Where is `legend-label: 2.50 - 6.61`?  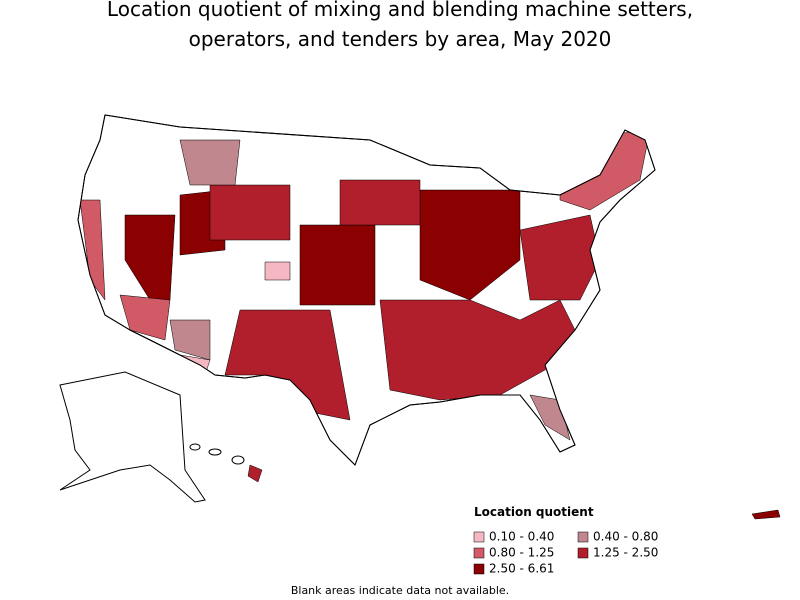
legend-label: 2.50 - 6.61 is located at coordinates (521, 569).